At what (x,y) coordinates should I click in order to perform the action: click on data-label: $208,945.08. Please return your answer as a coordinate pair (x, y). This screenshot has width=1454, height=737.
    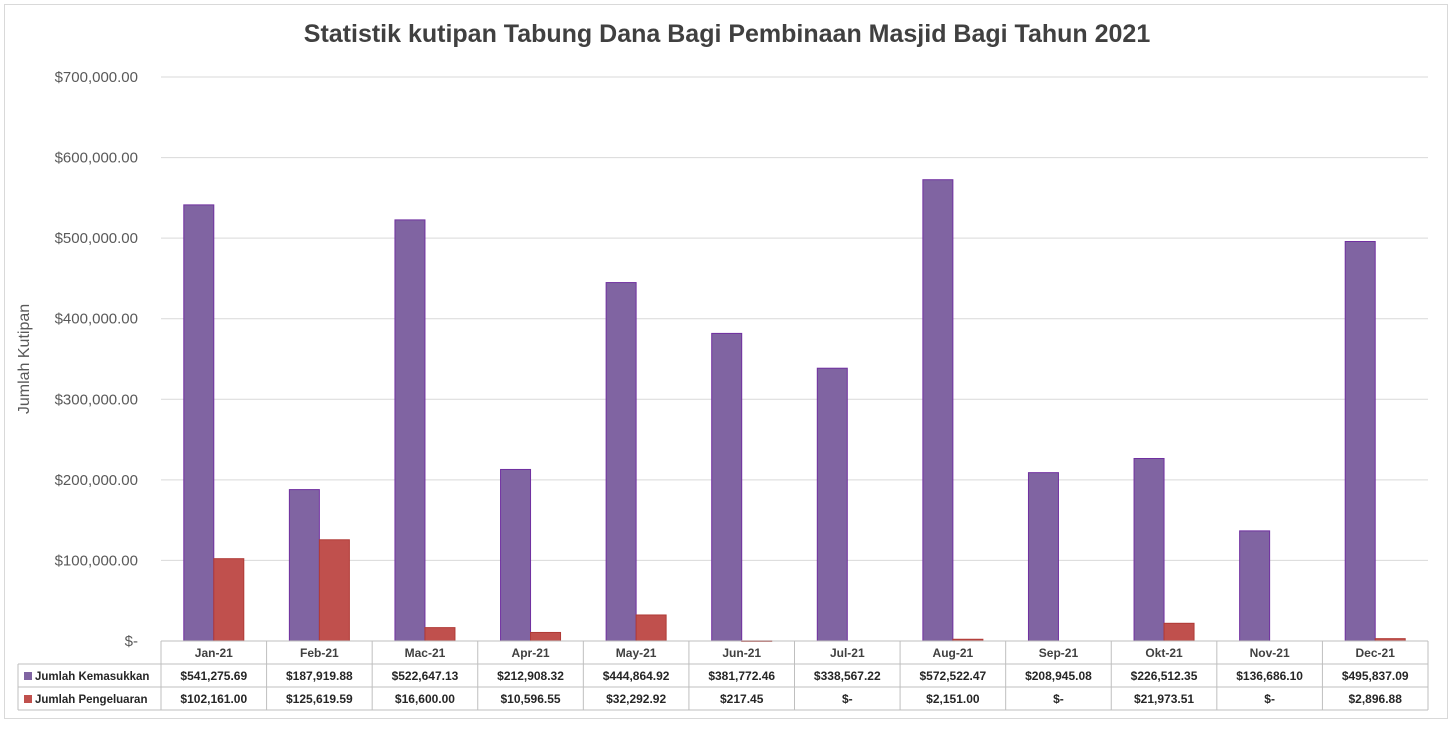
    Looking at the image, I should click on (1058, 676).